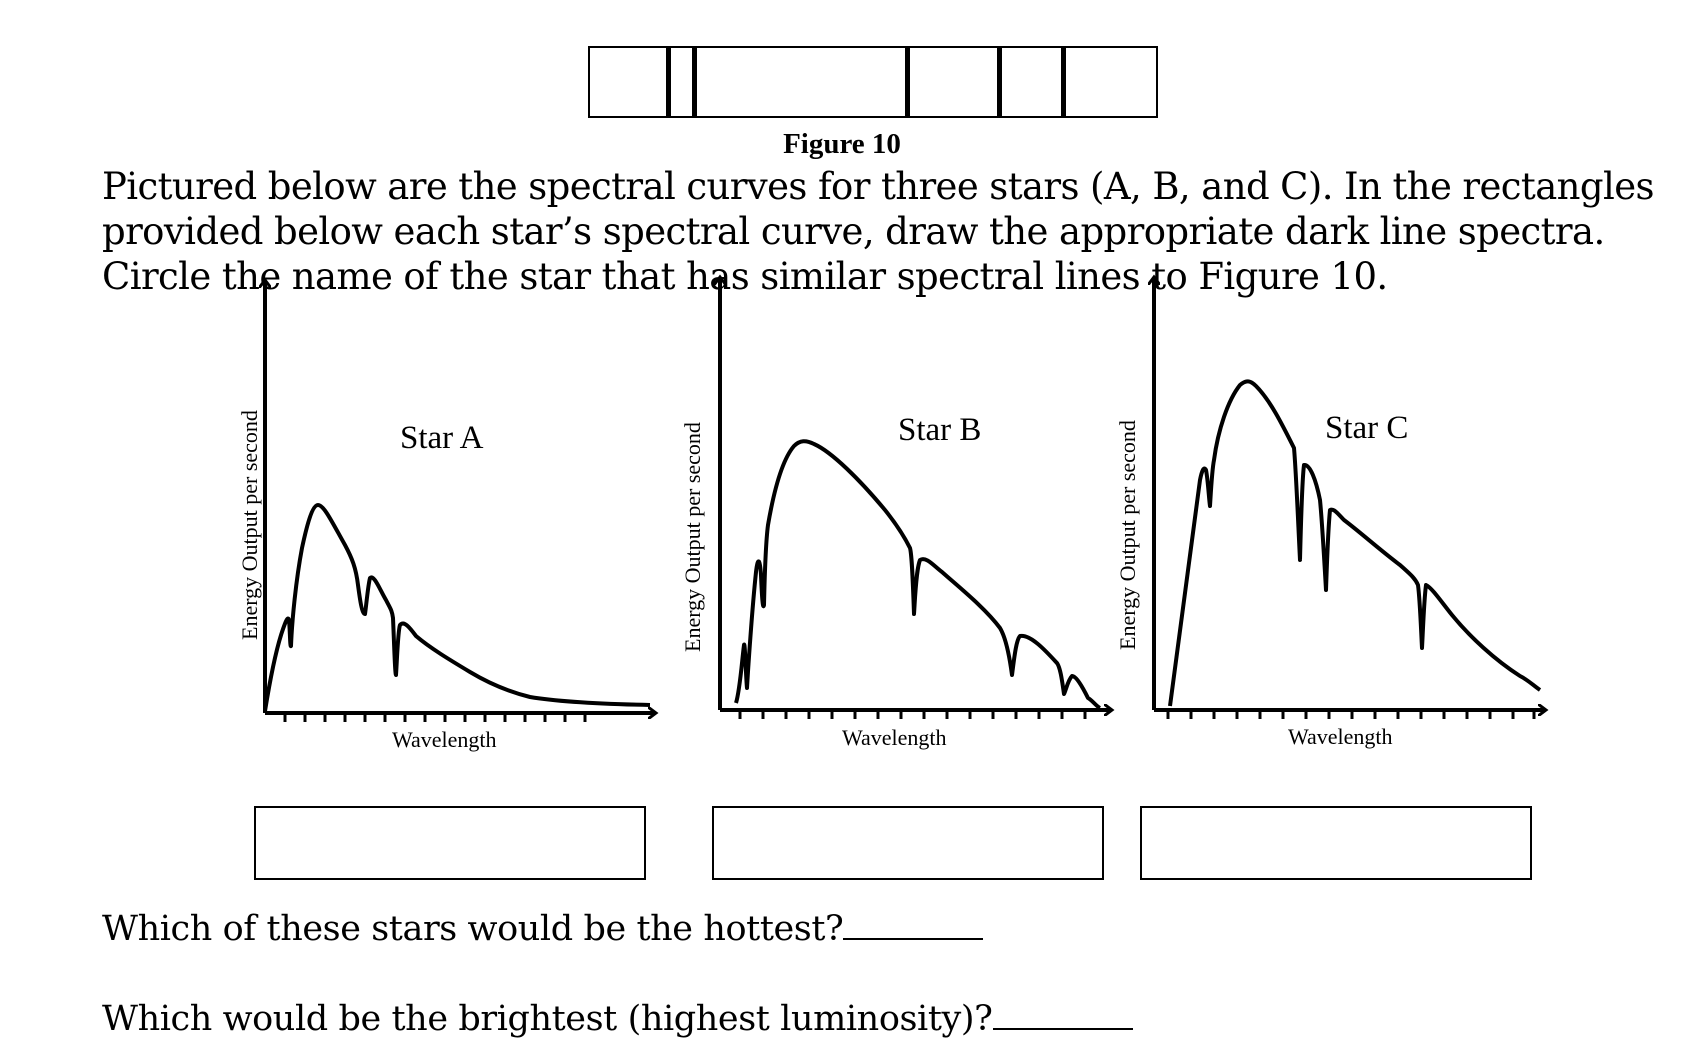 The width and height of the screenshot is (1684, 1062). What do you see at coordinates (442, 438) in the screenshot?
I see `graph-title: Star A` at bounding box center [442, 438].